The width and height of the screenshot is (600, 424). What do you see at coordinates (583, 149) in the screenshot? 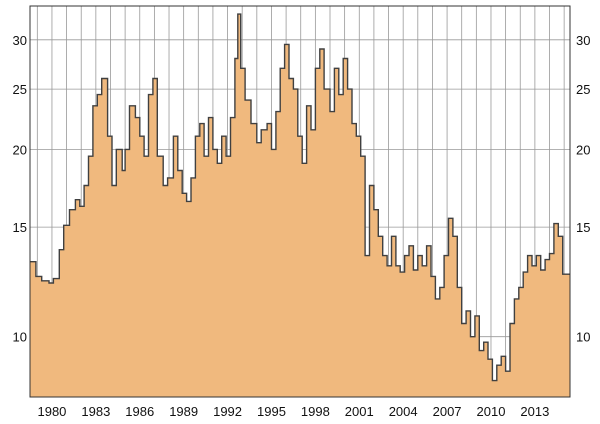
I see `y-tick-right-20: 20` at bounding box center [583, 149].